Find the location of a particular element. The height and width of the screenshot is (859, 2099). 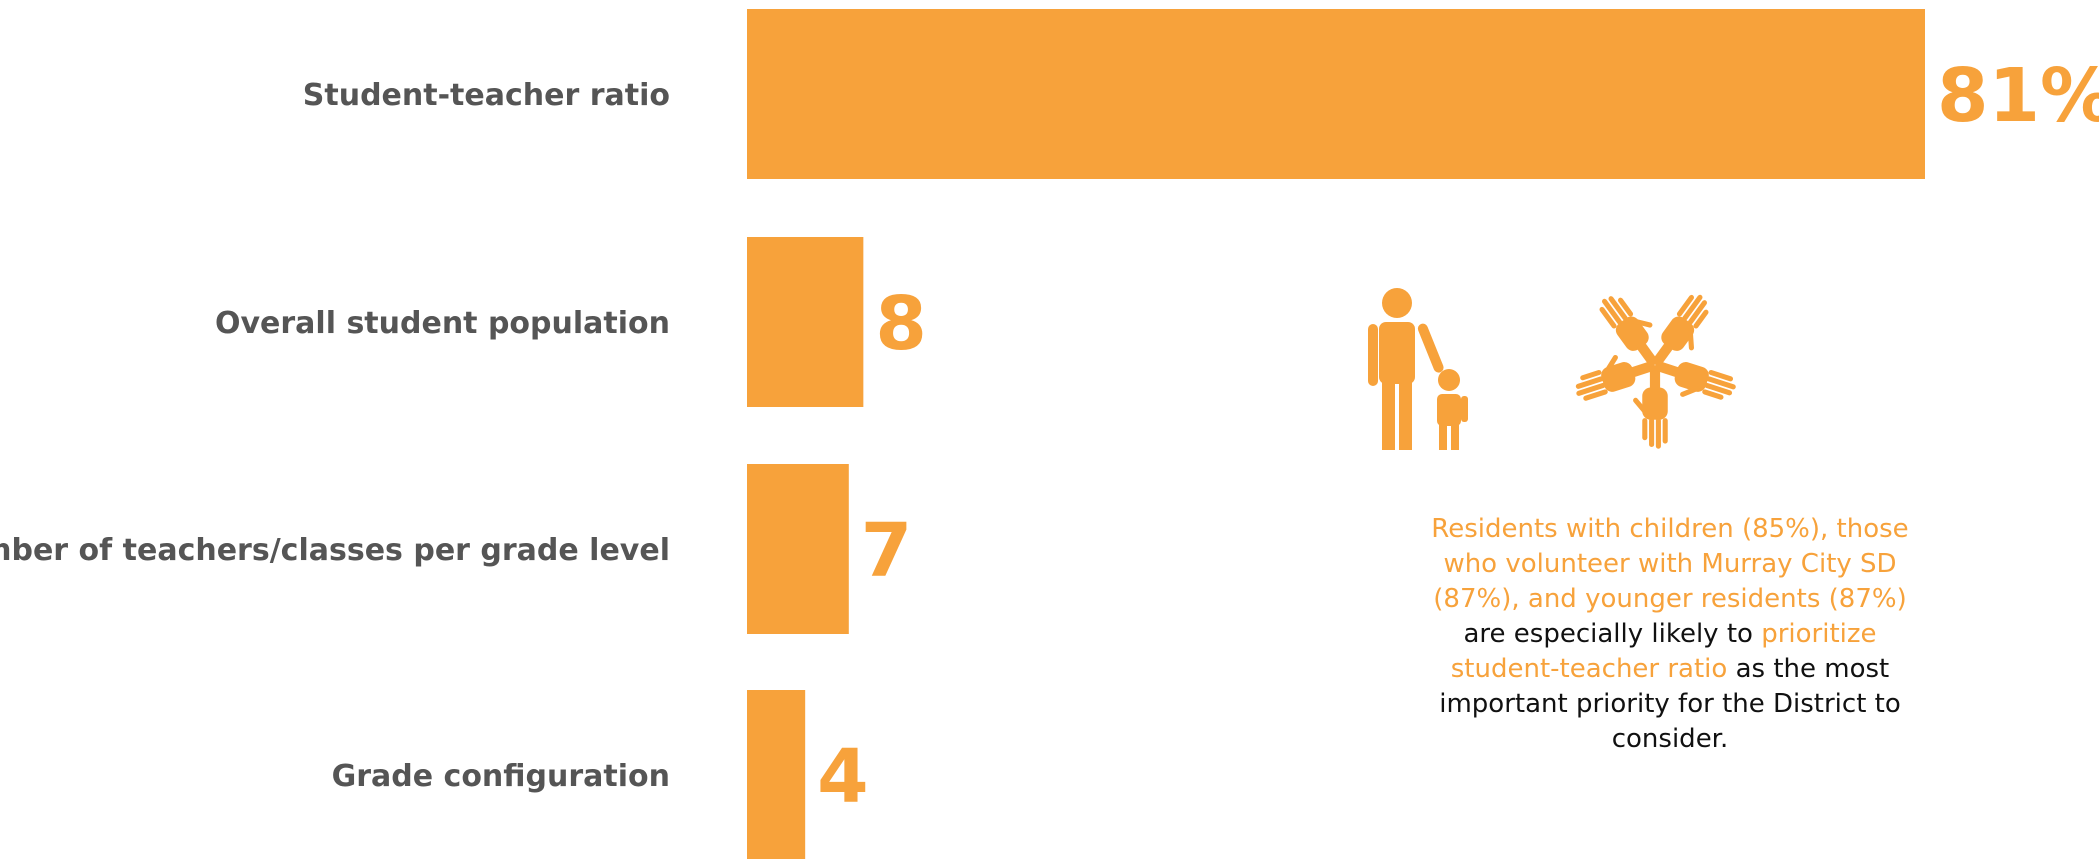

value-label: 7 is located at coordinates (887, 551).